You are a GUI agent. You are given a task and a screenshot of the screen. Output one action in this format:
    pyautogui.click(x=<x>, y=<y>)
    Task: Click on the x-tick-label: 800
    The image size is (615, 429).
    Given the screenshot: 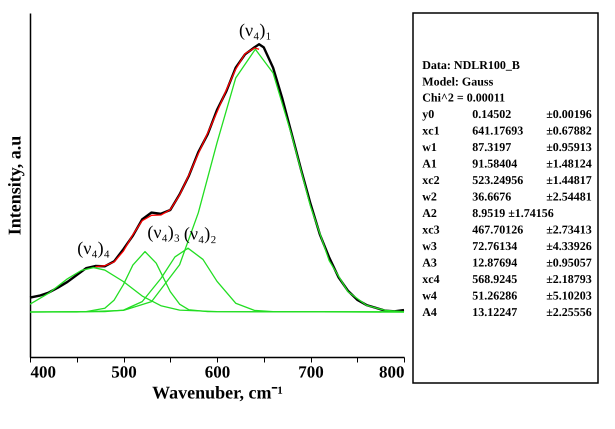 What is the action you would take?
    pyautogui.click(x=391, y=372)
    